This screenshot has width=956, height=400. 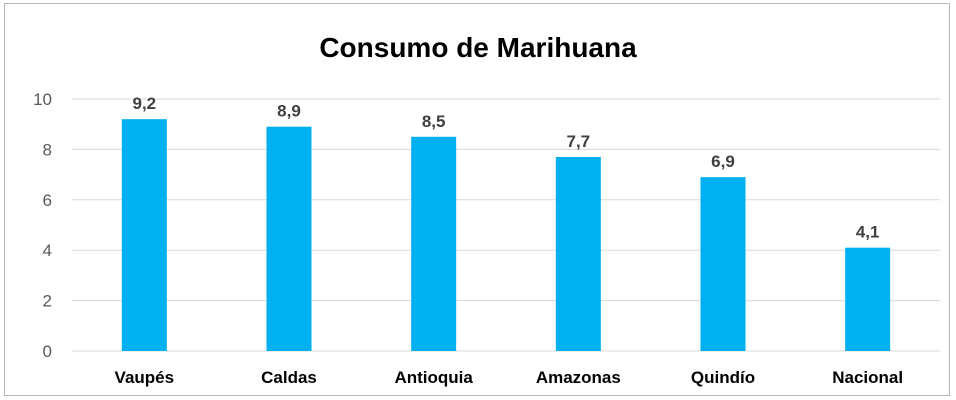 I want to click on y-tick-label: 4, so click(x=47, y=250).